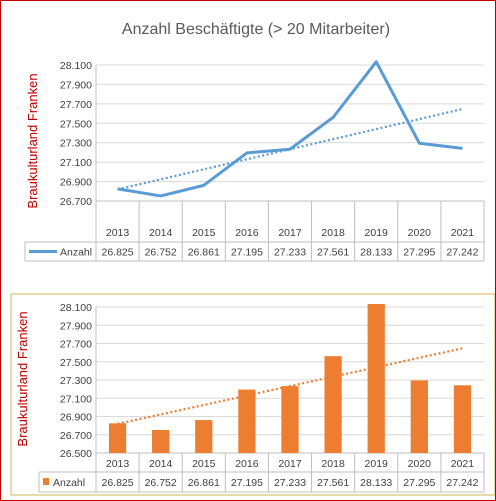 The image size is (496, 501). I want to click on chart-title: Anzahl Beschäftigte (> 20 Mitarbeiter), so click(256, 29).